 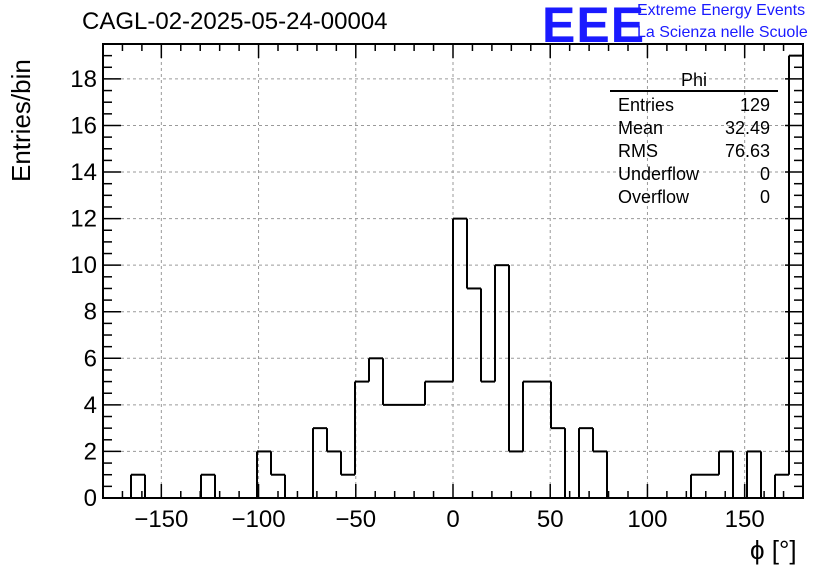 What do you see at coordinates (721, 10) in the screenshot?
I see `logo-subtitle-line1: Extreme Energy Events` at bounding box center [721, 10].